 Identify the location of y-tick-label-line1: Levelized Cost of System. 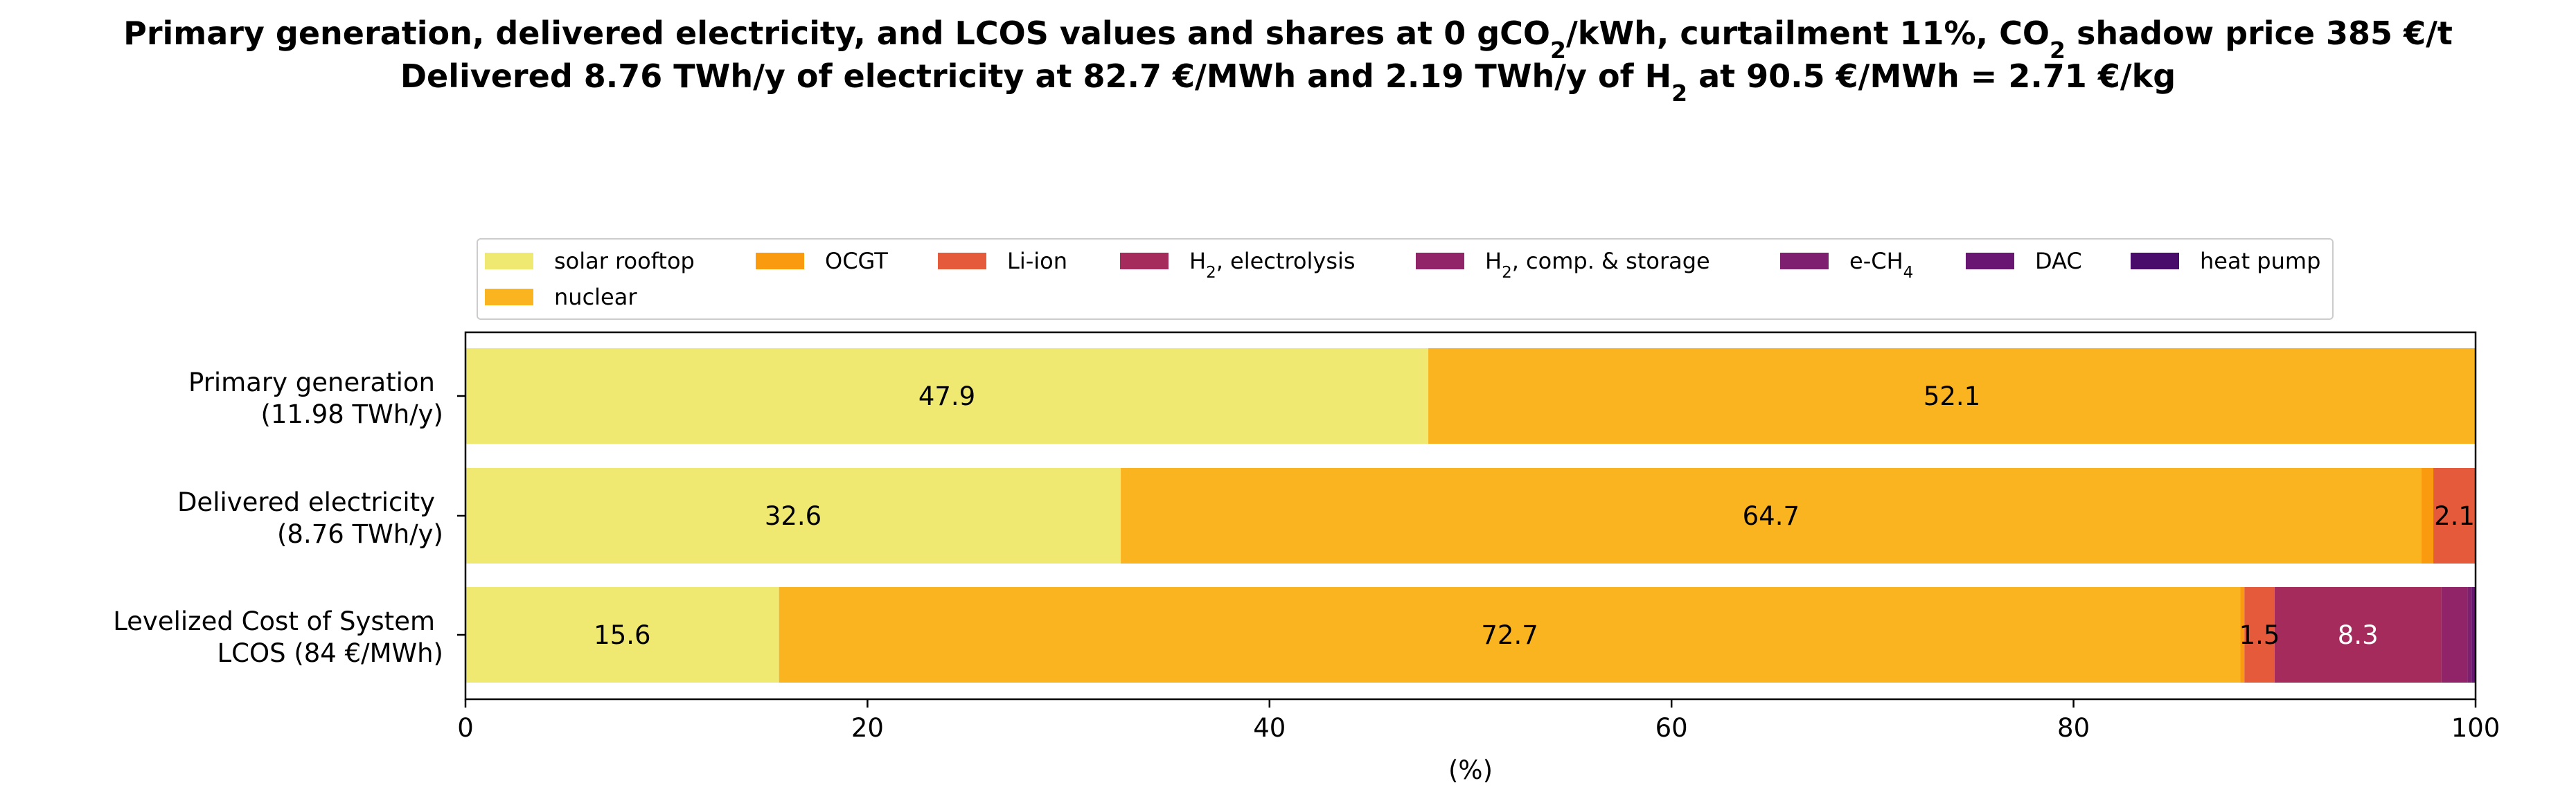
(274, 621).